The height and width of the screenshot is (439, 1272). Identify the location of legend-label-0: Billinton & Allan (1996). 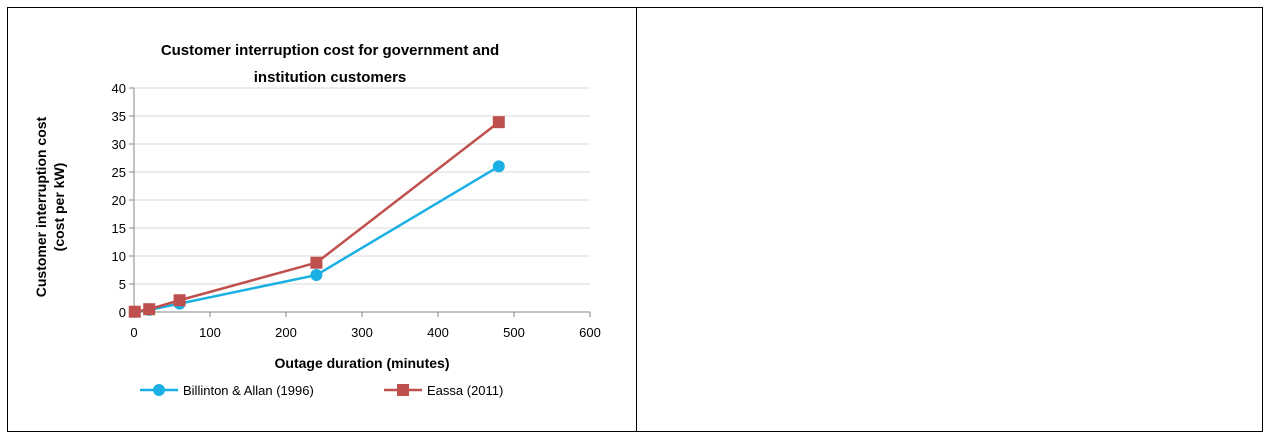
(248, 390).